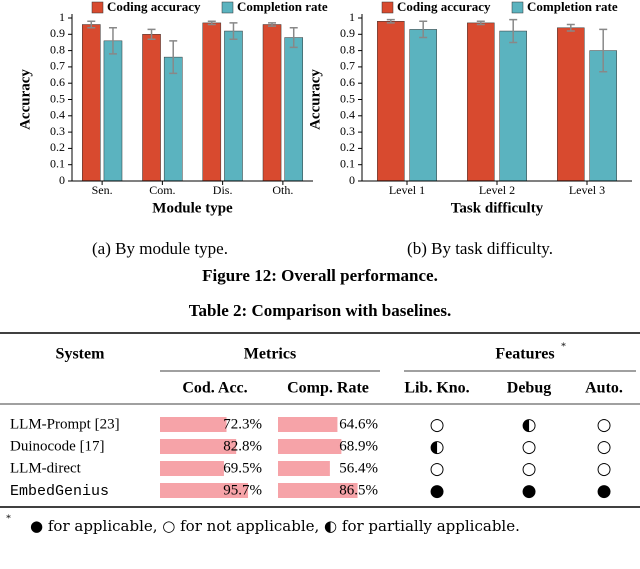 The width and height of the screenshot is (640, 569). I want to click on header-mark: *, so click(563, 346).